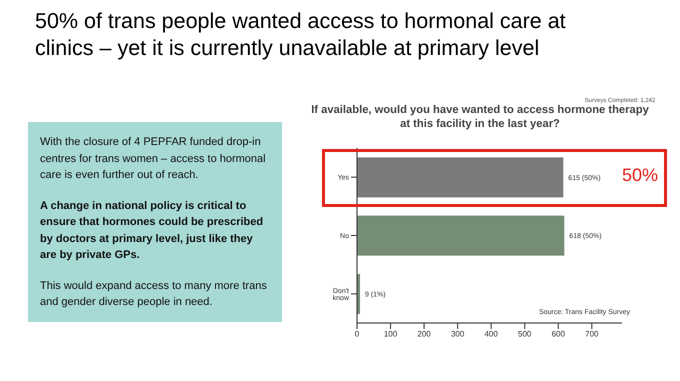  What do you see at coordinates (491, 334) in the screenshot?
I see `x-tick-label: 400` at bounding box center [491, 334].